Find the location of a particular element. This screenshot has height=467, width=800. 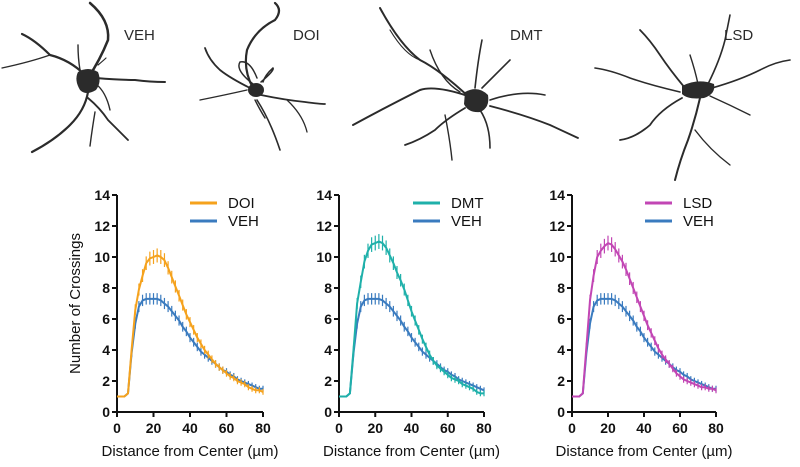

neuron-doi-icon is located at coordinates (262, 76).